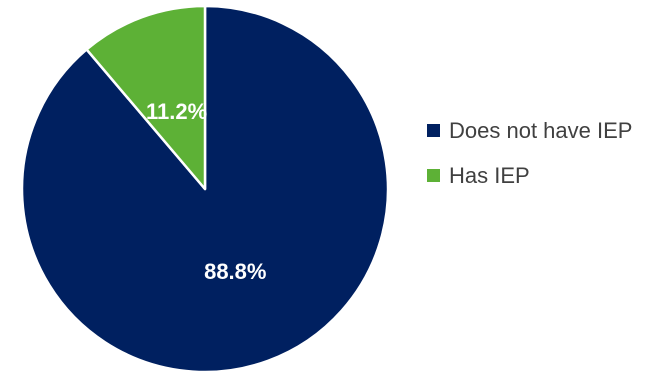 Image resolution: width=654 pixels, height=373 pixels. I want to click on data-label-does-not-have-iep: 88.8%, so click(235, 271).